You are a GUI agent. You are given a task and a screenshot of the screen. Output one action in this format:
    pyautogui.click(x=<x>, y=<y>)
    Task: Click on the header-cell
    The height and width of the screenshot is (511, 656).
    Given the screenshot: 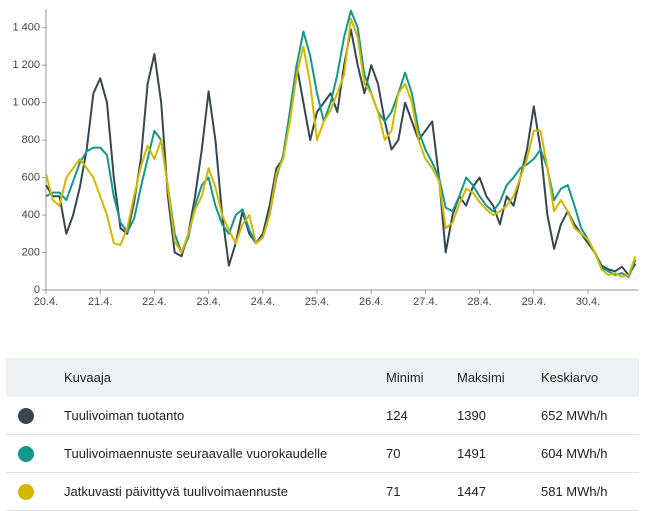 What is the action you would take?
    pyautogui.click(x=35, y=377)
    